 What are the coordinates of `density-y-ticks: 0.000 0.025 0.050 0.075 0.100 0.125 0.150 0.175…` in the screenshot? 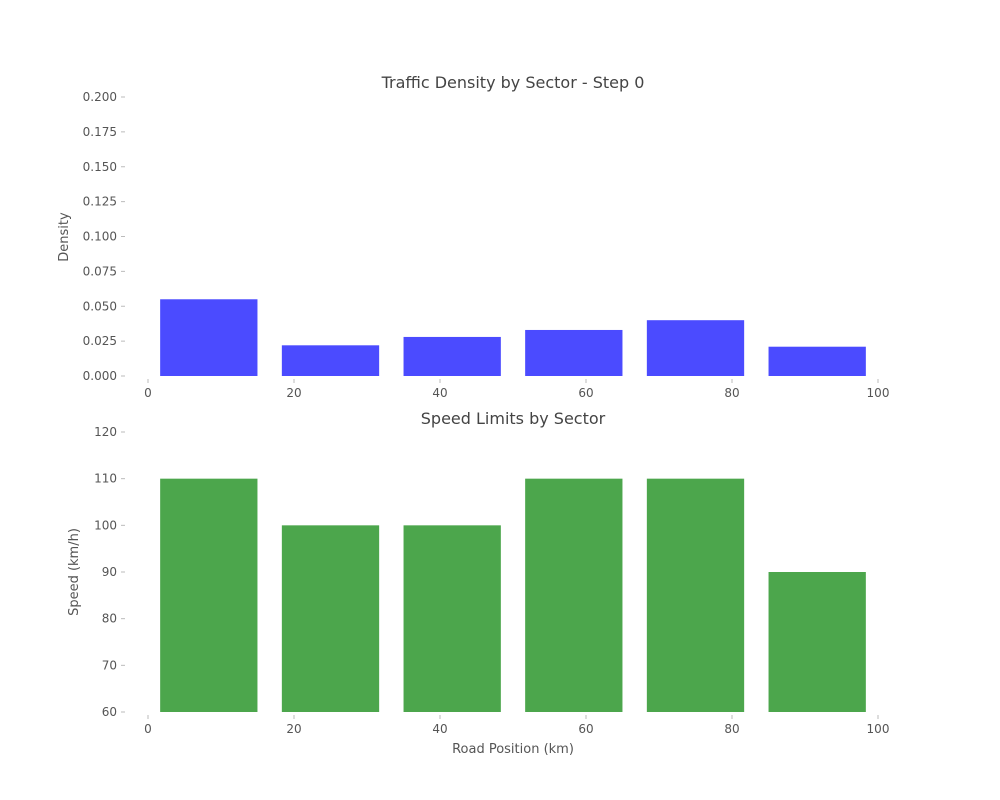 It's located at (104, 236).